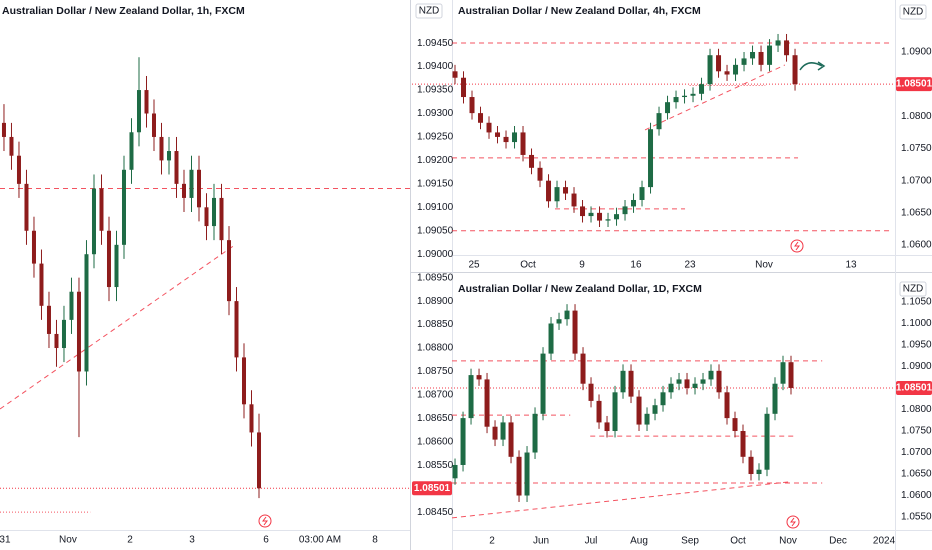  What do you see at coordinates (690, 541) in the screenshot?
I see `x-tick-label: Sep` at bounding box center [690, 541].